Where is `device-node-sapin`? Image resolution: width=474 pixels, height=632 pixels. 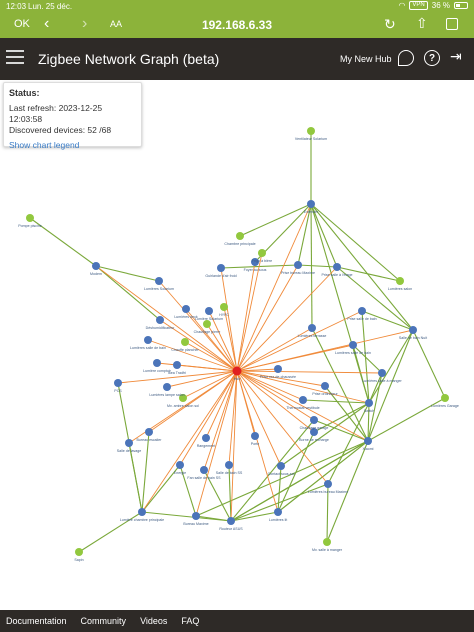 device-node-sapin is located at coordinates (79, 552).